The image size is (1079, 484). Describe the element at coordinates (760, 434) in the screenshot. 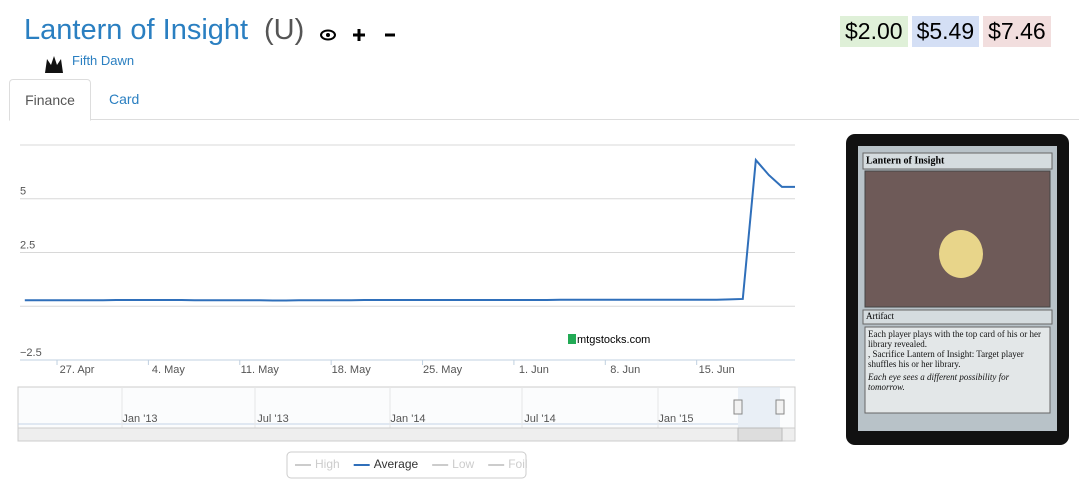

I see `scrollbar-thumb` at that location.